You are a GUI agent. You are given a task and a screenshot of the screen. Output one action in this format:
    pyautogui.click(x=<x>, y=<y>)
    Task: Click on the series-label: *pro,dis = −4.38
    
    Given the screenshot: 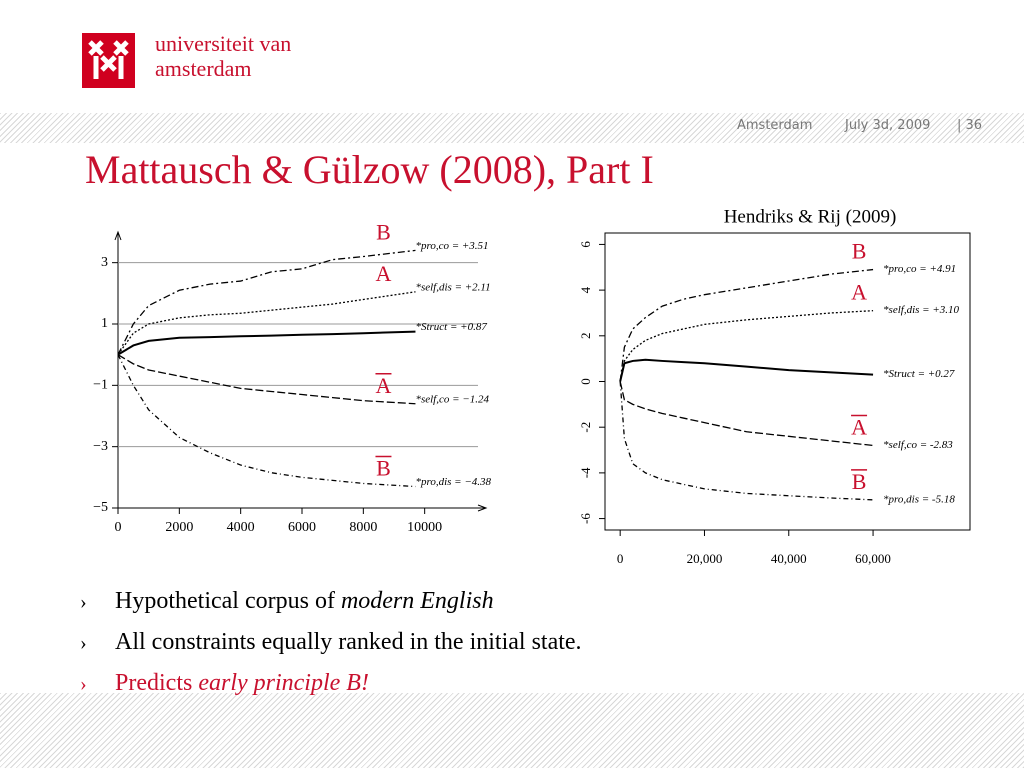 What is the action you would take?
    pyautogui.click(x=453, y=482)
    